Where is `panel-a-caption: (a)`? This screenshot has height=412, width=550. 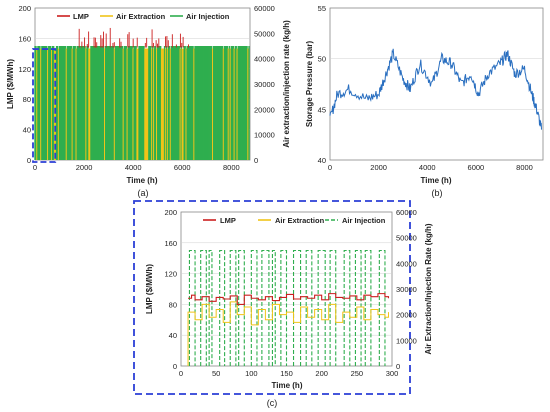 panel-a-caption: (a) is located at coordinates (143, 193).